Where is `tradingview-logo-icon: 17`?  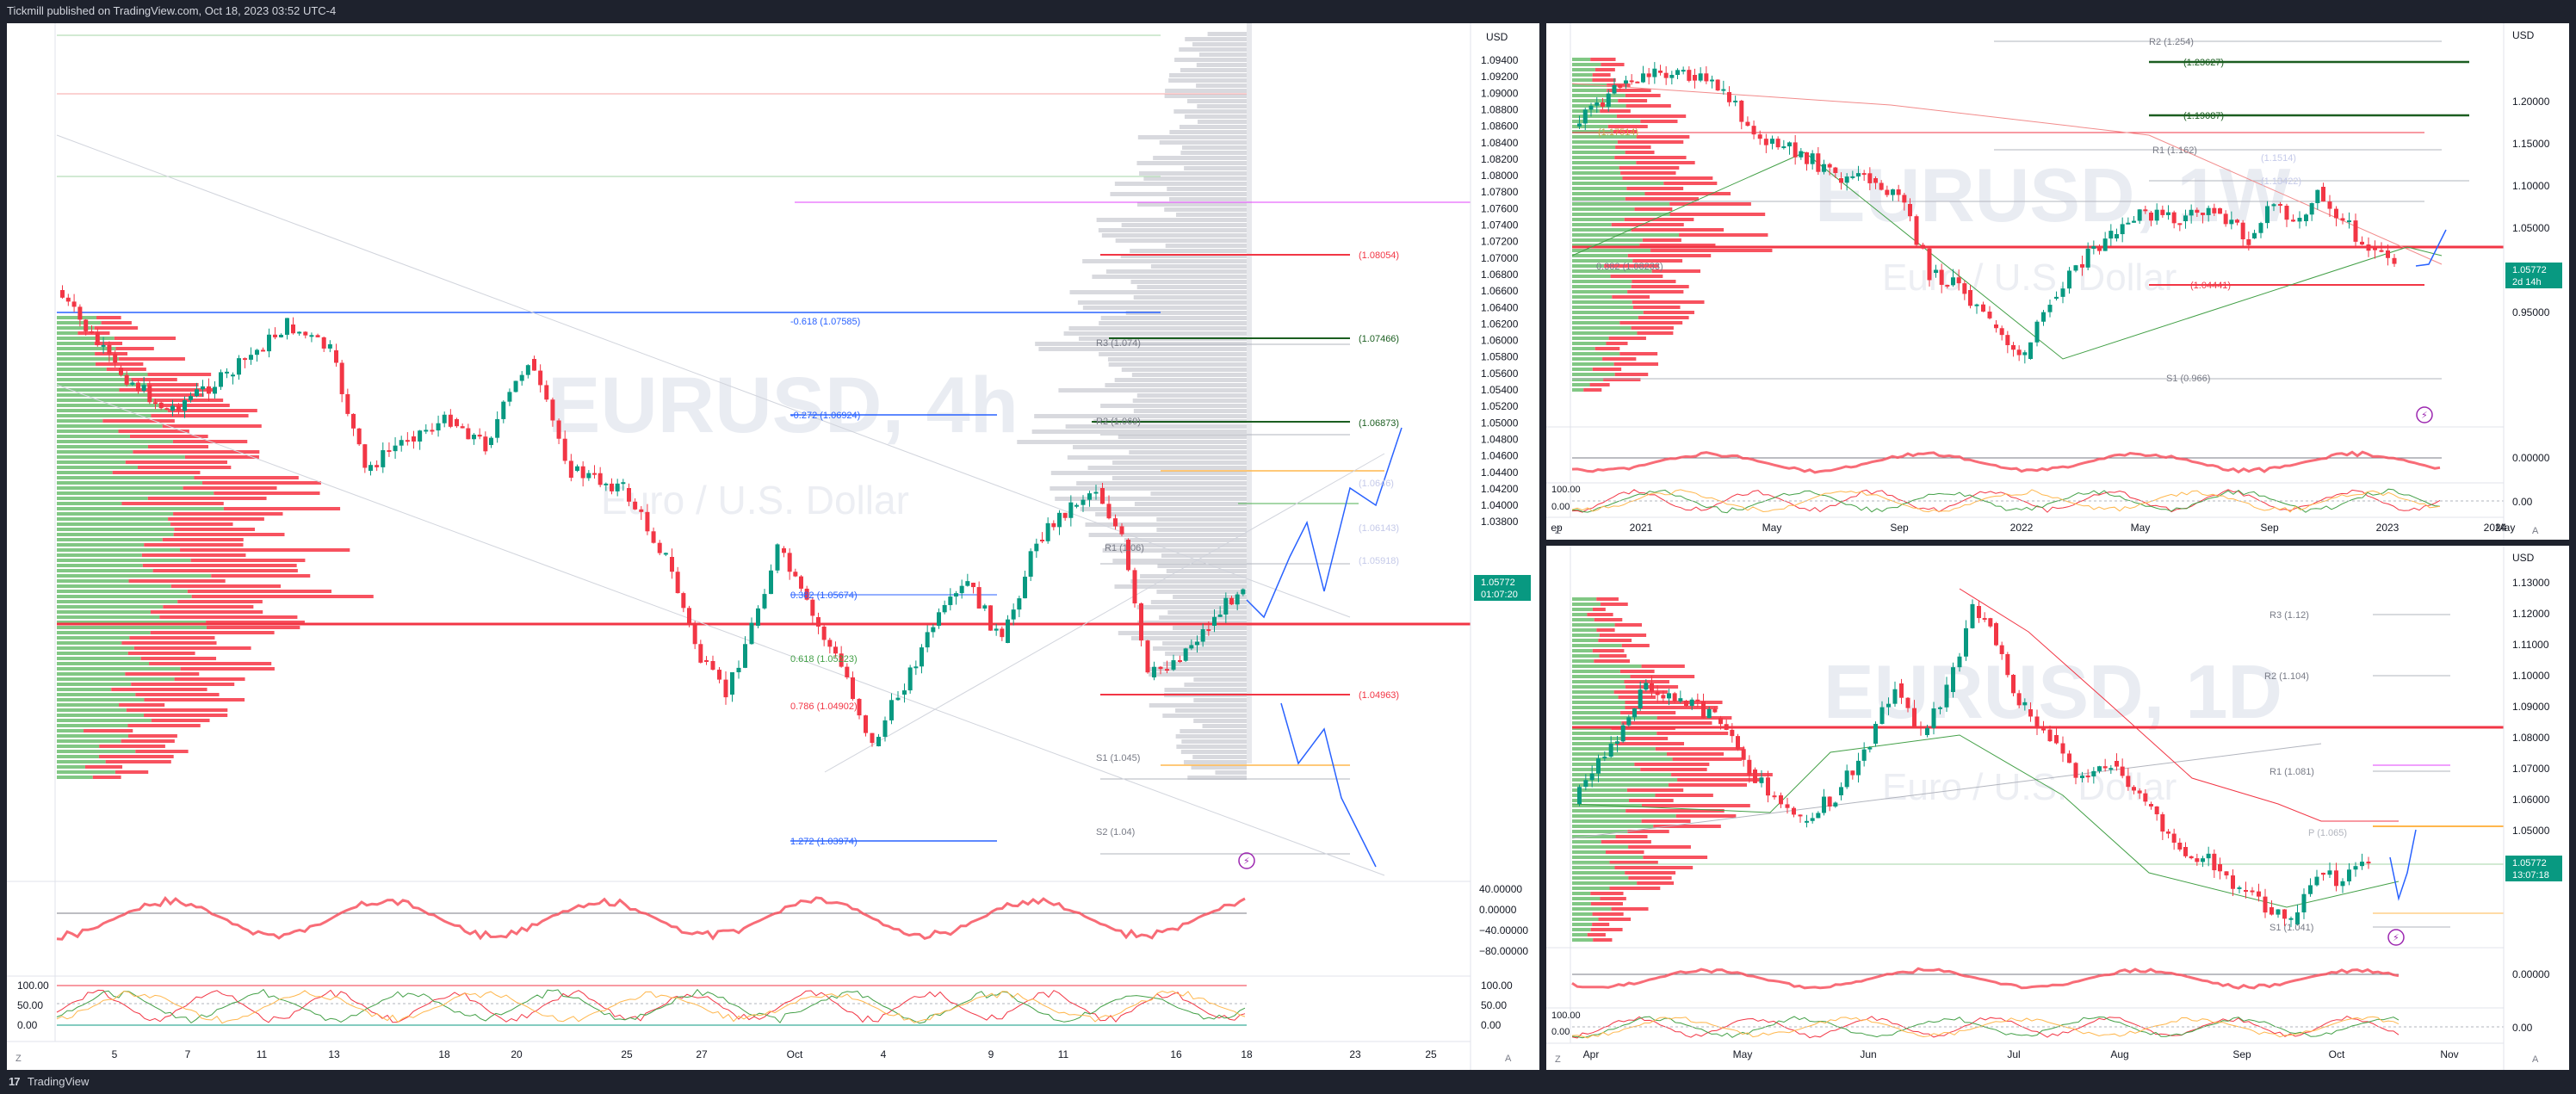
tradingview-logo-icon: 17 is located at coordinates (15, 1081).